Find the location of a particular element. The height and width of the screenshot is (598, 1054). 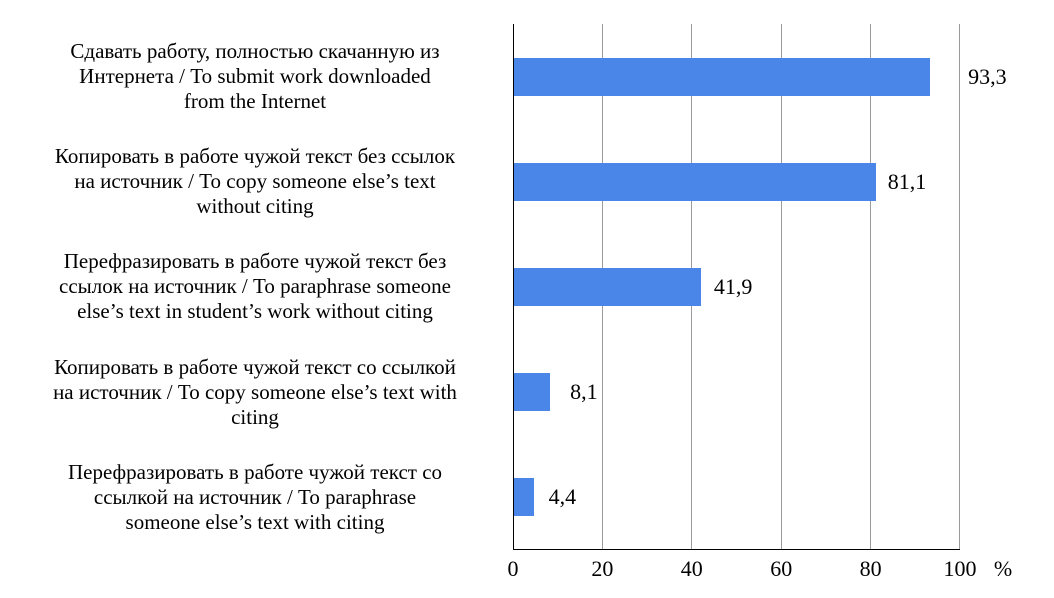

value-label: 4,4 is located at coordinates (562, 497).